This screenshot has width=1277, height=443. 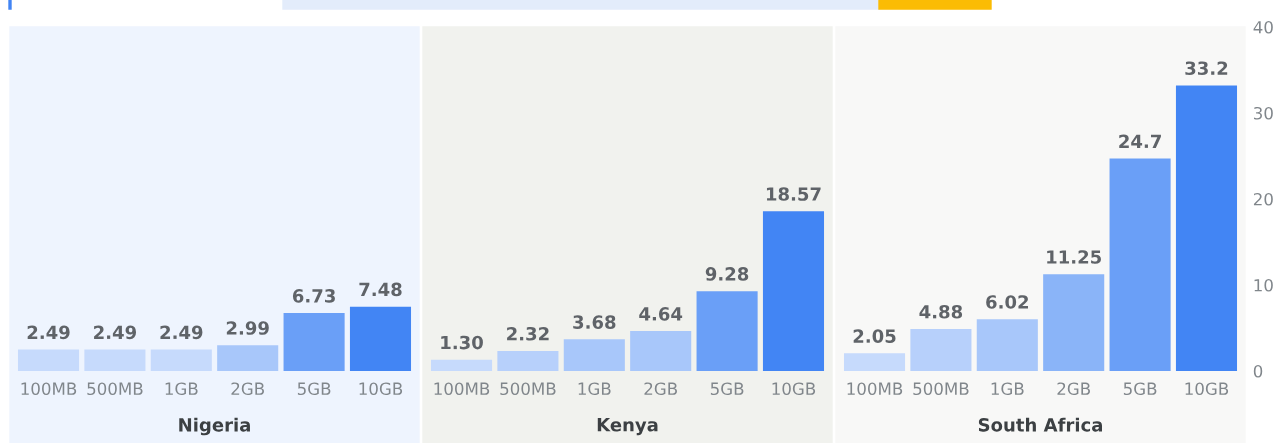 What do you see at coordinates (1074, 257) in the screenshot?
I see `data-label: 11.25` at bounding box center [1074, 257].